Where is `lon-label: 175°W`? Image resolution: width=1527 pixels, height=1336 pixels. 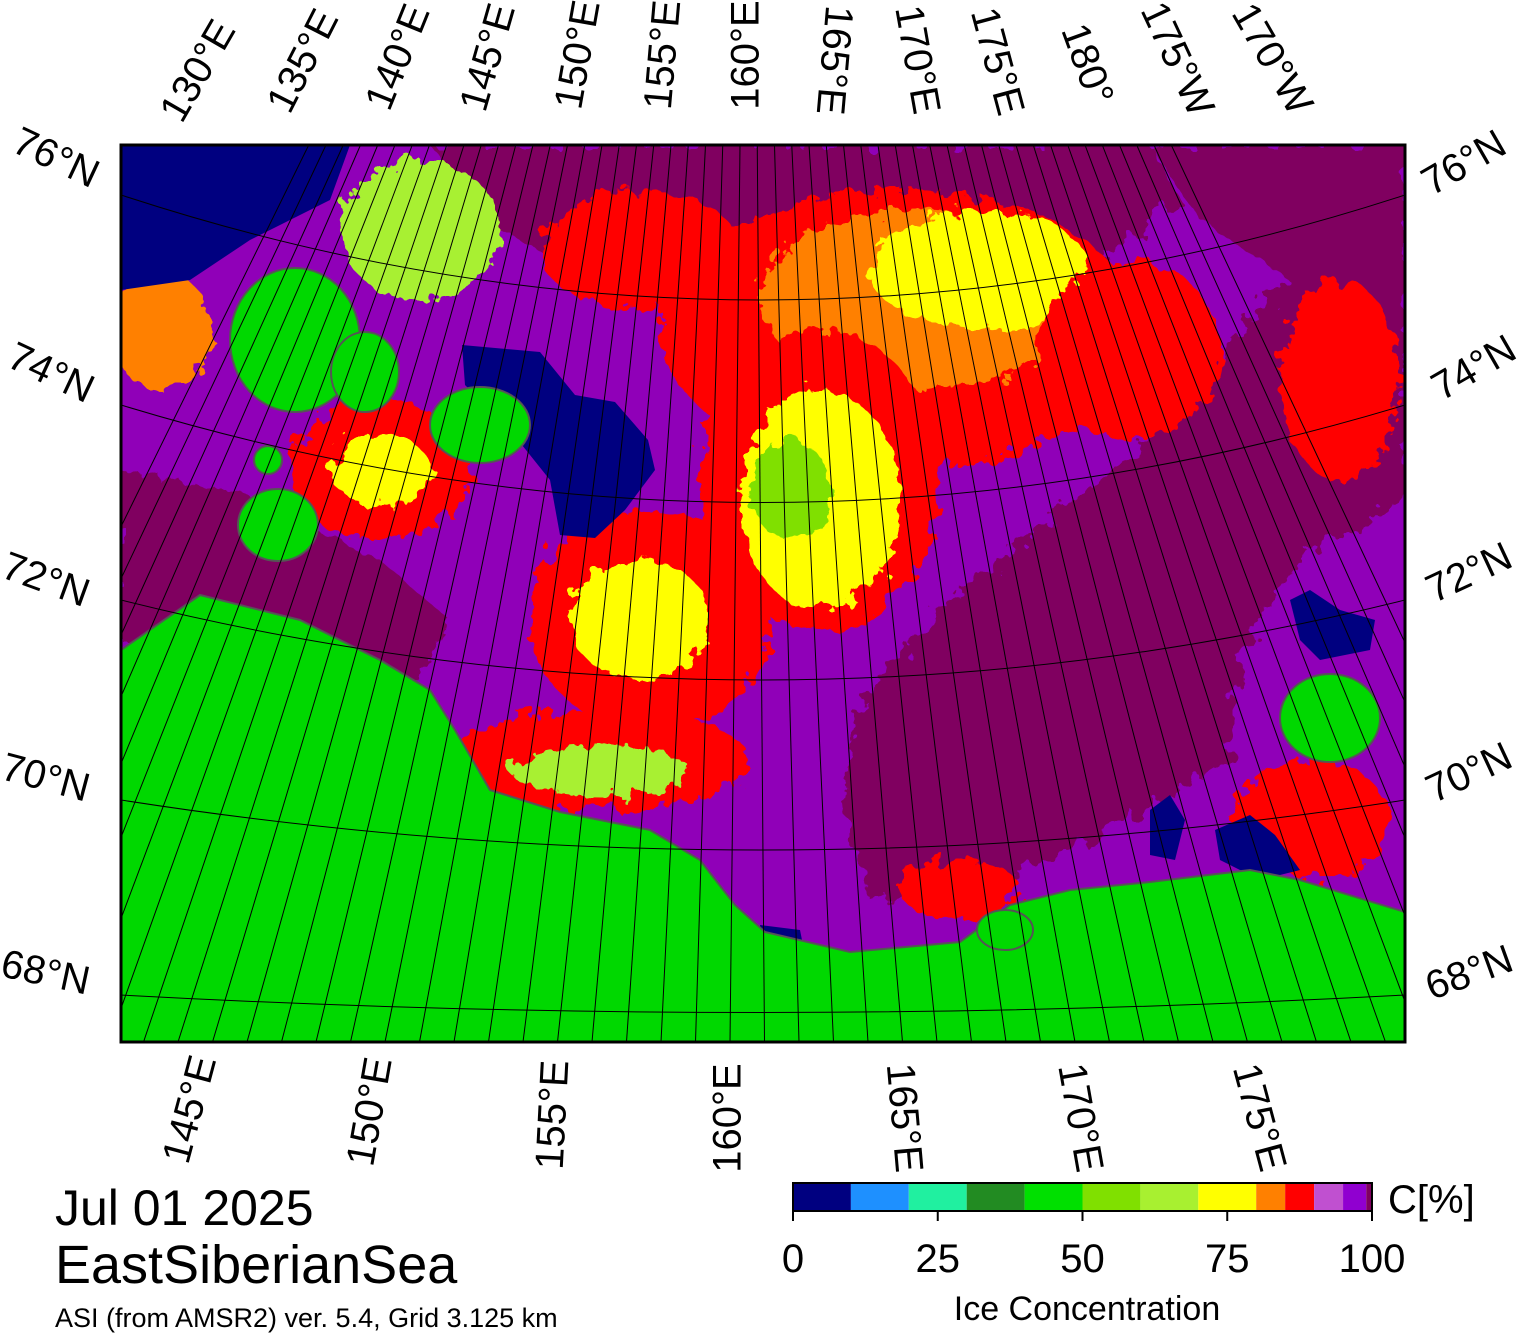 lon-label: 175°W is located at coordinates (1177, 61).